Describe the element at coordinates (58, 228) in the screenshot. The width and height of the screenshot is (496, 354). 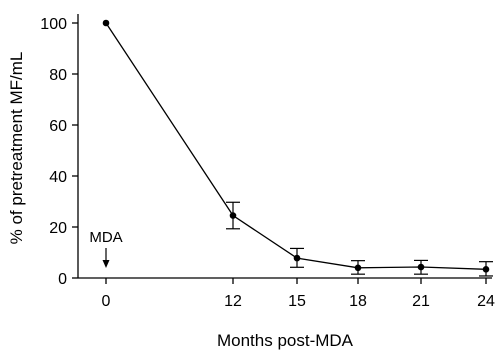
I see `y-tick-label: 20` at that location.